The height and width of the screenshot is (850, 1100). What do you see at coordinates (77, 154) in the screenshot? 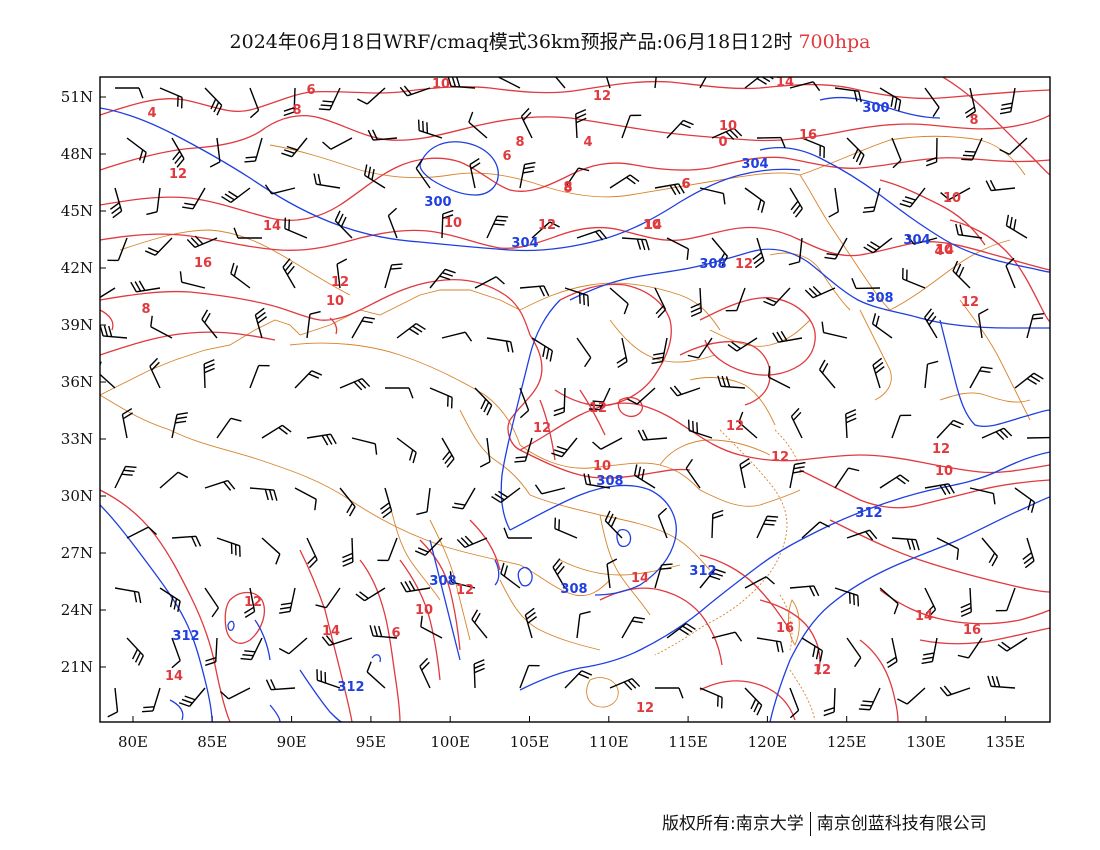
I see `lat-tick-label: 48N` at bounding box center [77, 154].